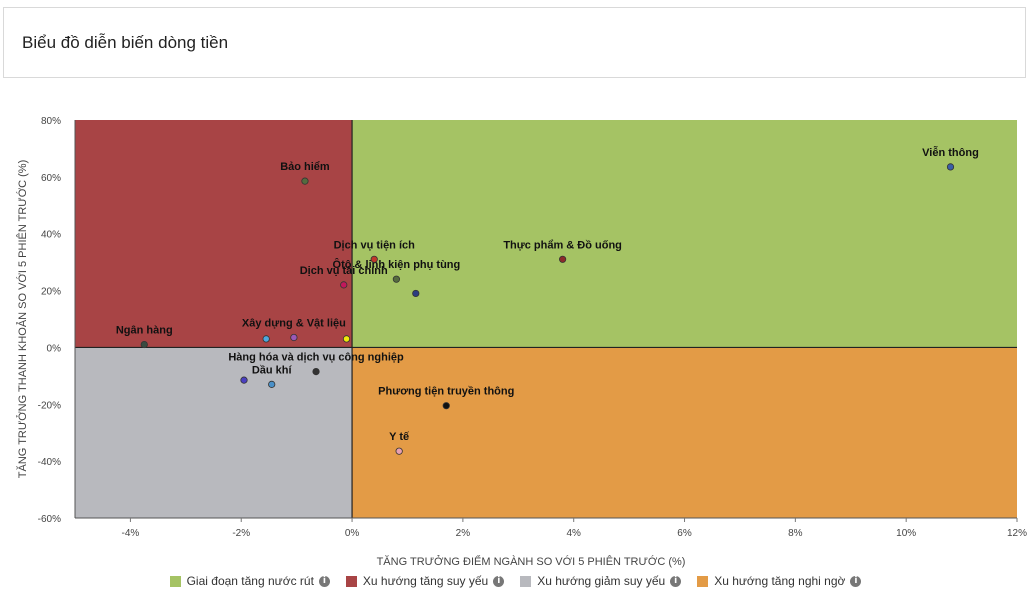  I want to click on y-tick-label: 60%, so click(51, 178).